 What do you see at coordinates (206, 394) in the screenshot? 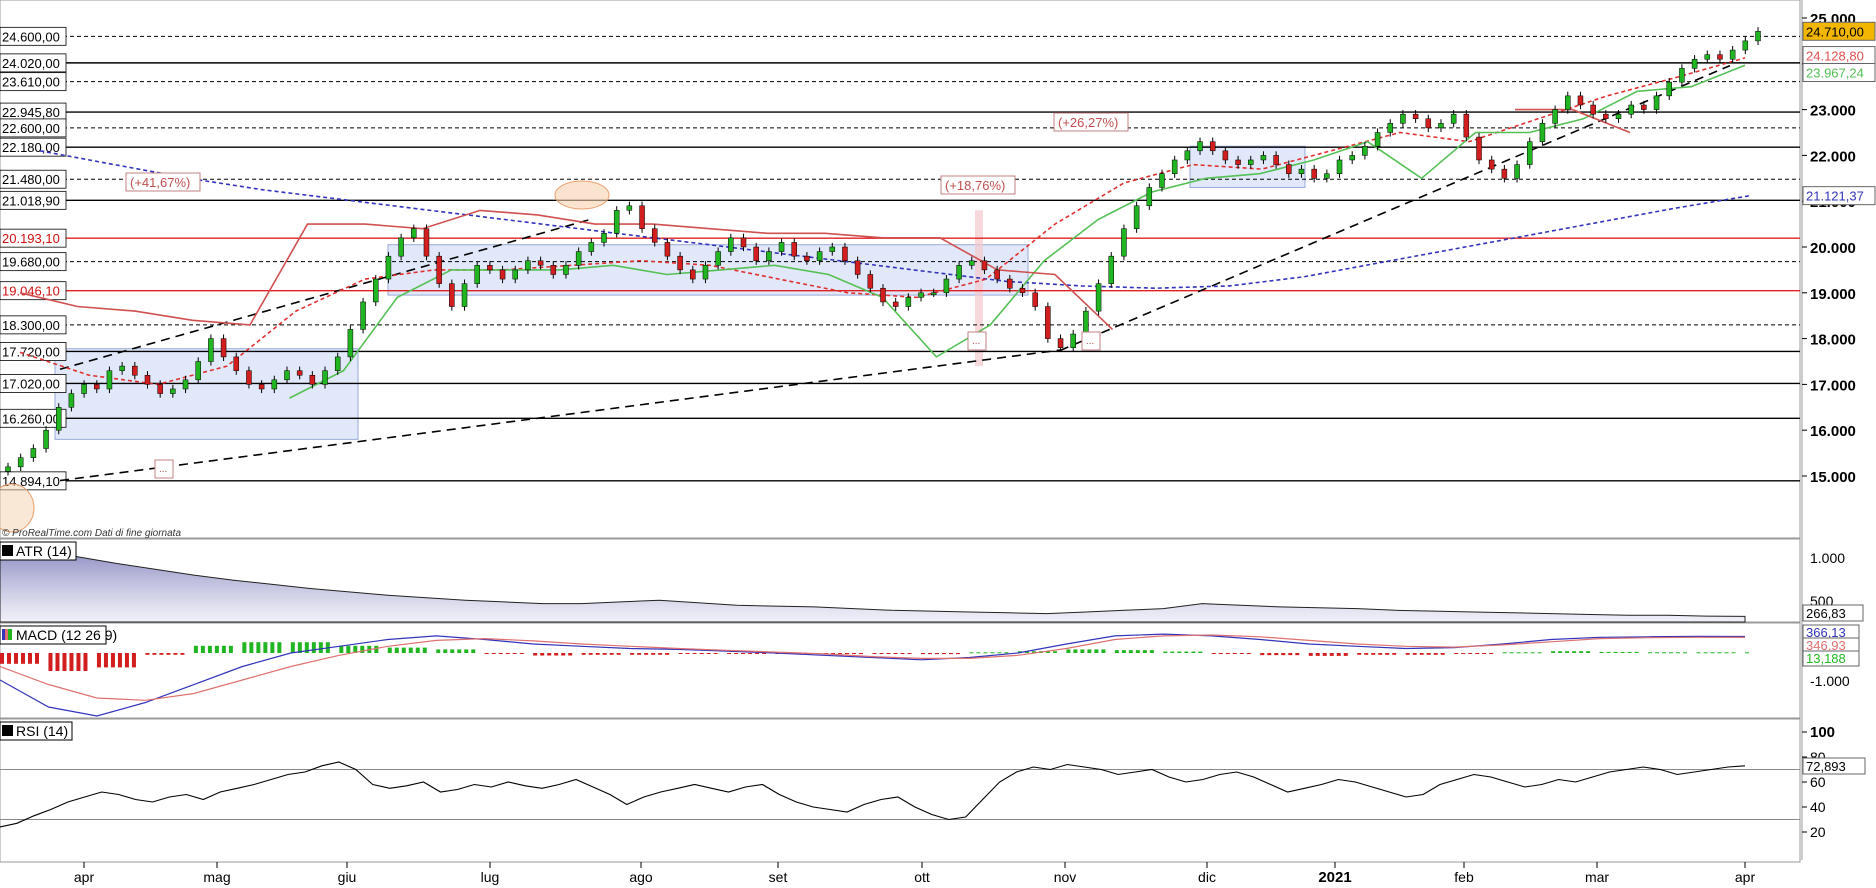
I see `consolidation-box` at bounding box center [206, 394].